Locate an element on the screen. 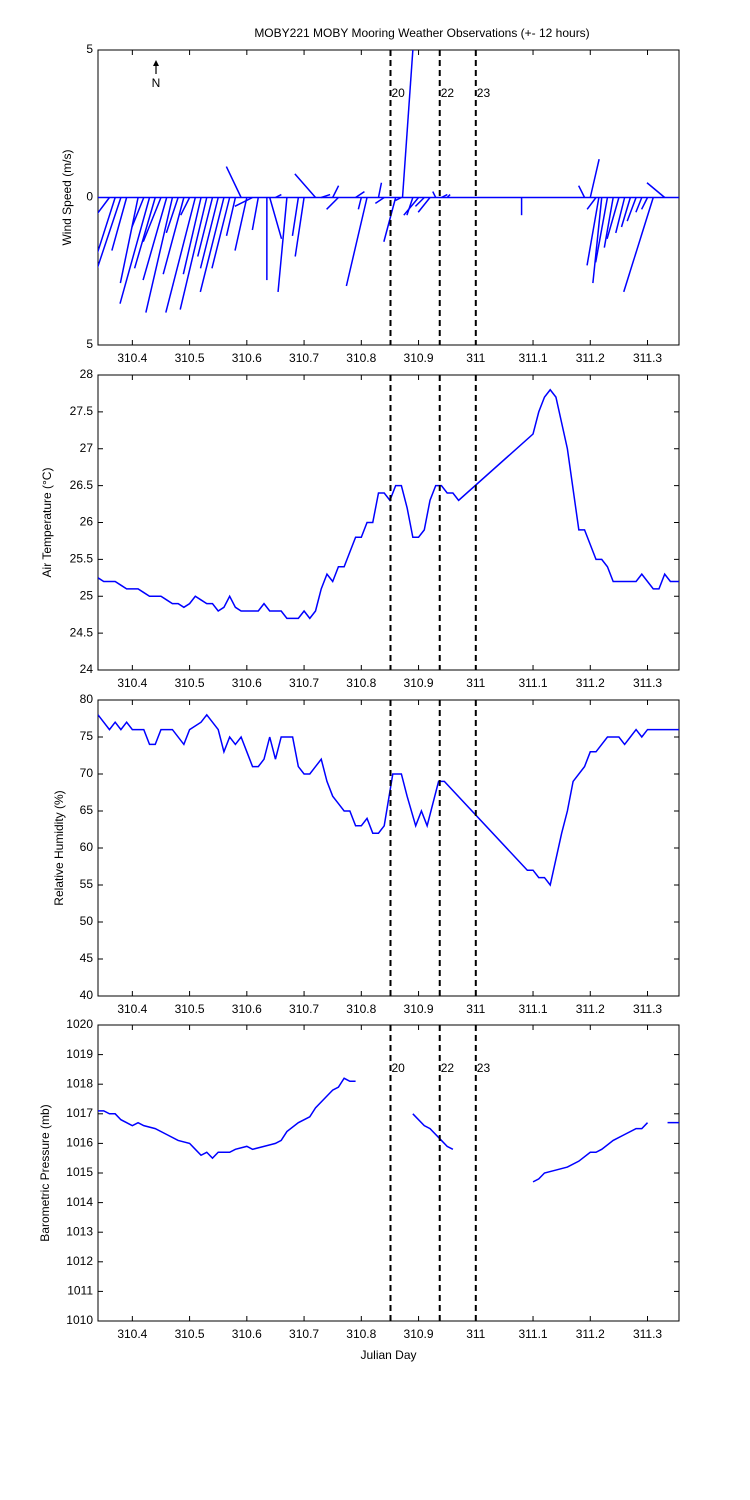 This screenshot has width=750, height=1500. y-tick-label: 24 is located at coordinates (87, 669).